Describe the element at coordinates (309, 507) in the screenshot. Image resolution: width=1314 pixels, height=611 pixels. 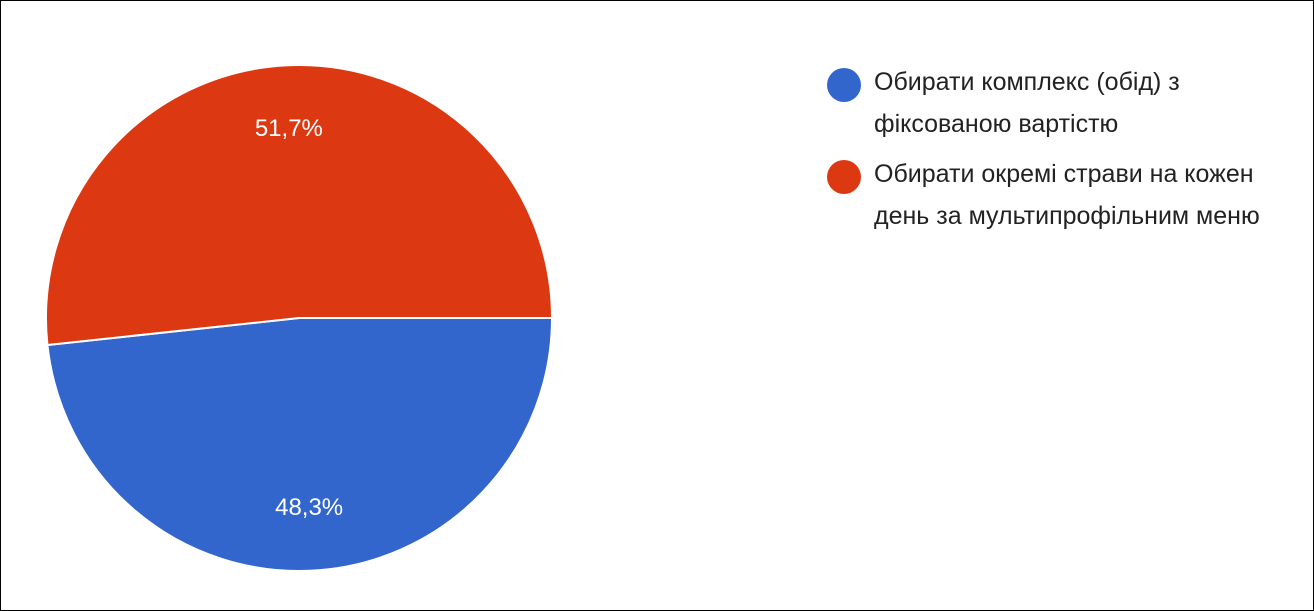
I see `slice-label-fixed-complex: 48,3%` at that location.